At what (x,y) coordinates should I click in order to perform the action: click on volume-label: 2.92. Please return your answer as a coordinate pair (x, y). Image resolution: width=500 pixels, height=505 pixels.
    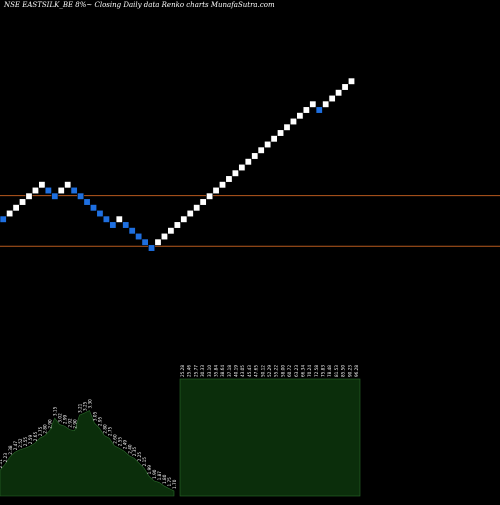
    Looking at the image, I should click on (70, 423).